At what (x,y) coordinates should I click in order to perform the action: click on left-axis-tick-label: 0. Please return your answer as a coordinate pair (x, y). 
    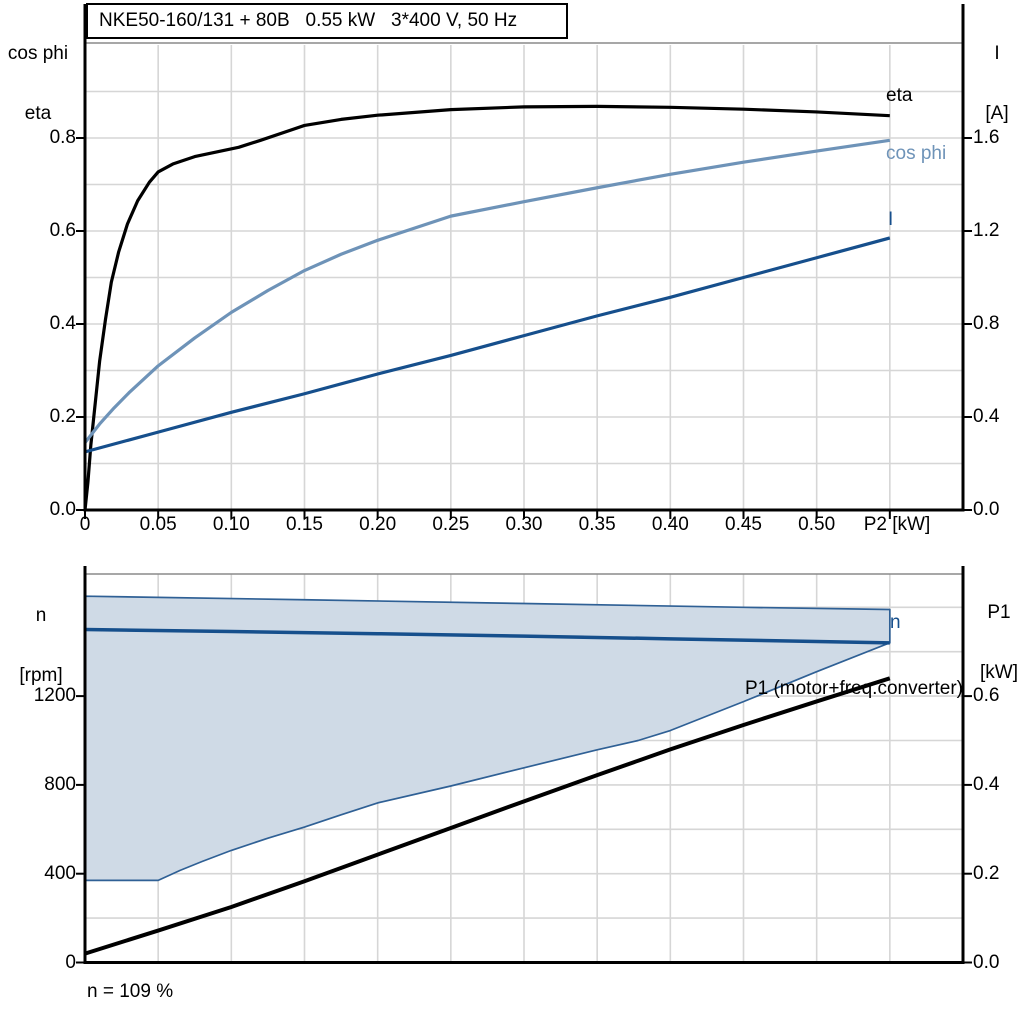
    Looking at the image, I should click on (70, 962).